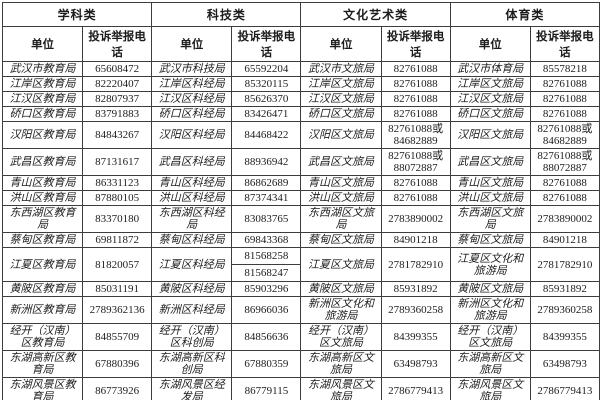 The height and width of the screenshot is (400, 601). What do you see at coordinates (117, 162) in the screenshot?
I see `phone-number: 87131617` at bounding box center [117, 162].